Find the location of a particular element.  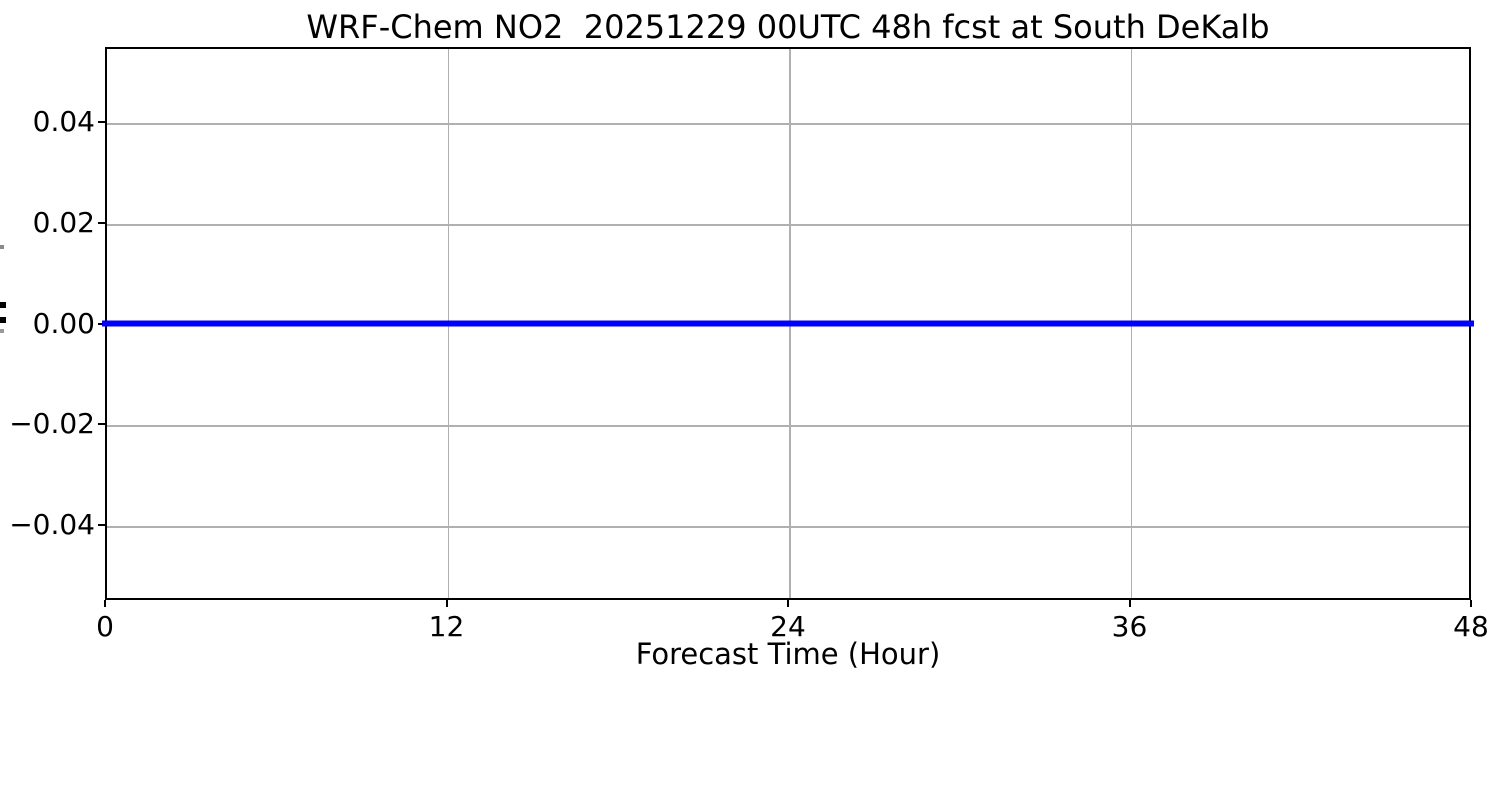

x-tick-label: 12 is located at coordinates (446, 626).